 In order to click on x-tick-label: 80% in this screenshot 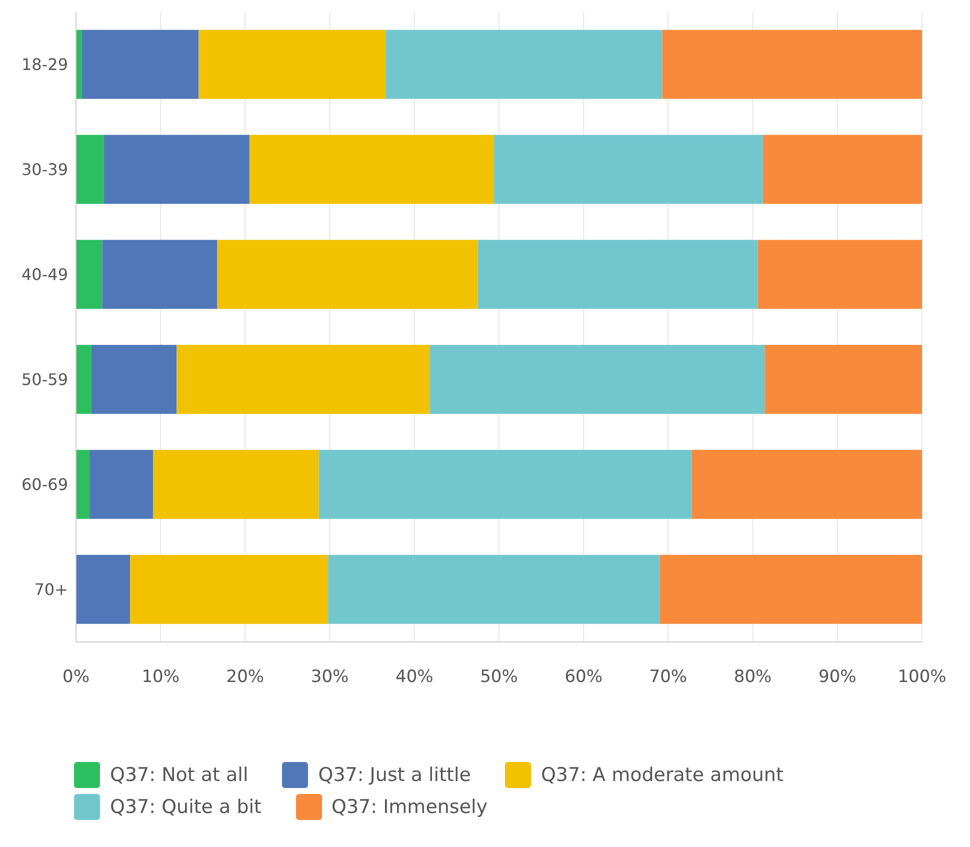, I will do `click(753, 677)`.